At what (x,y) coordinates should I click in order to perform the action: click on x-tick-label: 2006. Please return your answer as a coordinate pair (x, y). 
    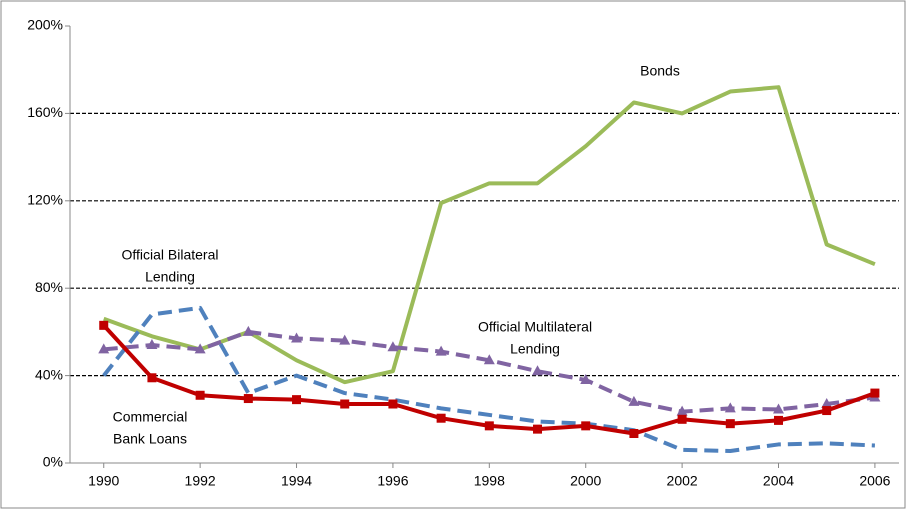
    Looking at the image, I should click on (874, 481).